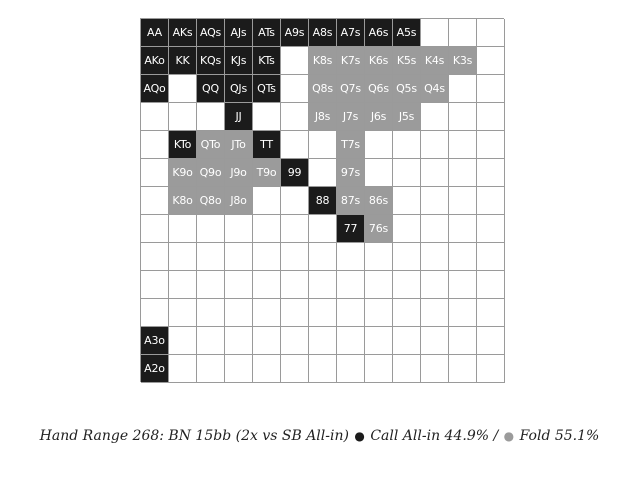 The image size is (639, 489). Describe the element at coordinates (379, 117) in the screenshot. I see `hand-cell: J6s` at that location.